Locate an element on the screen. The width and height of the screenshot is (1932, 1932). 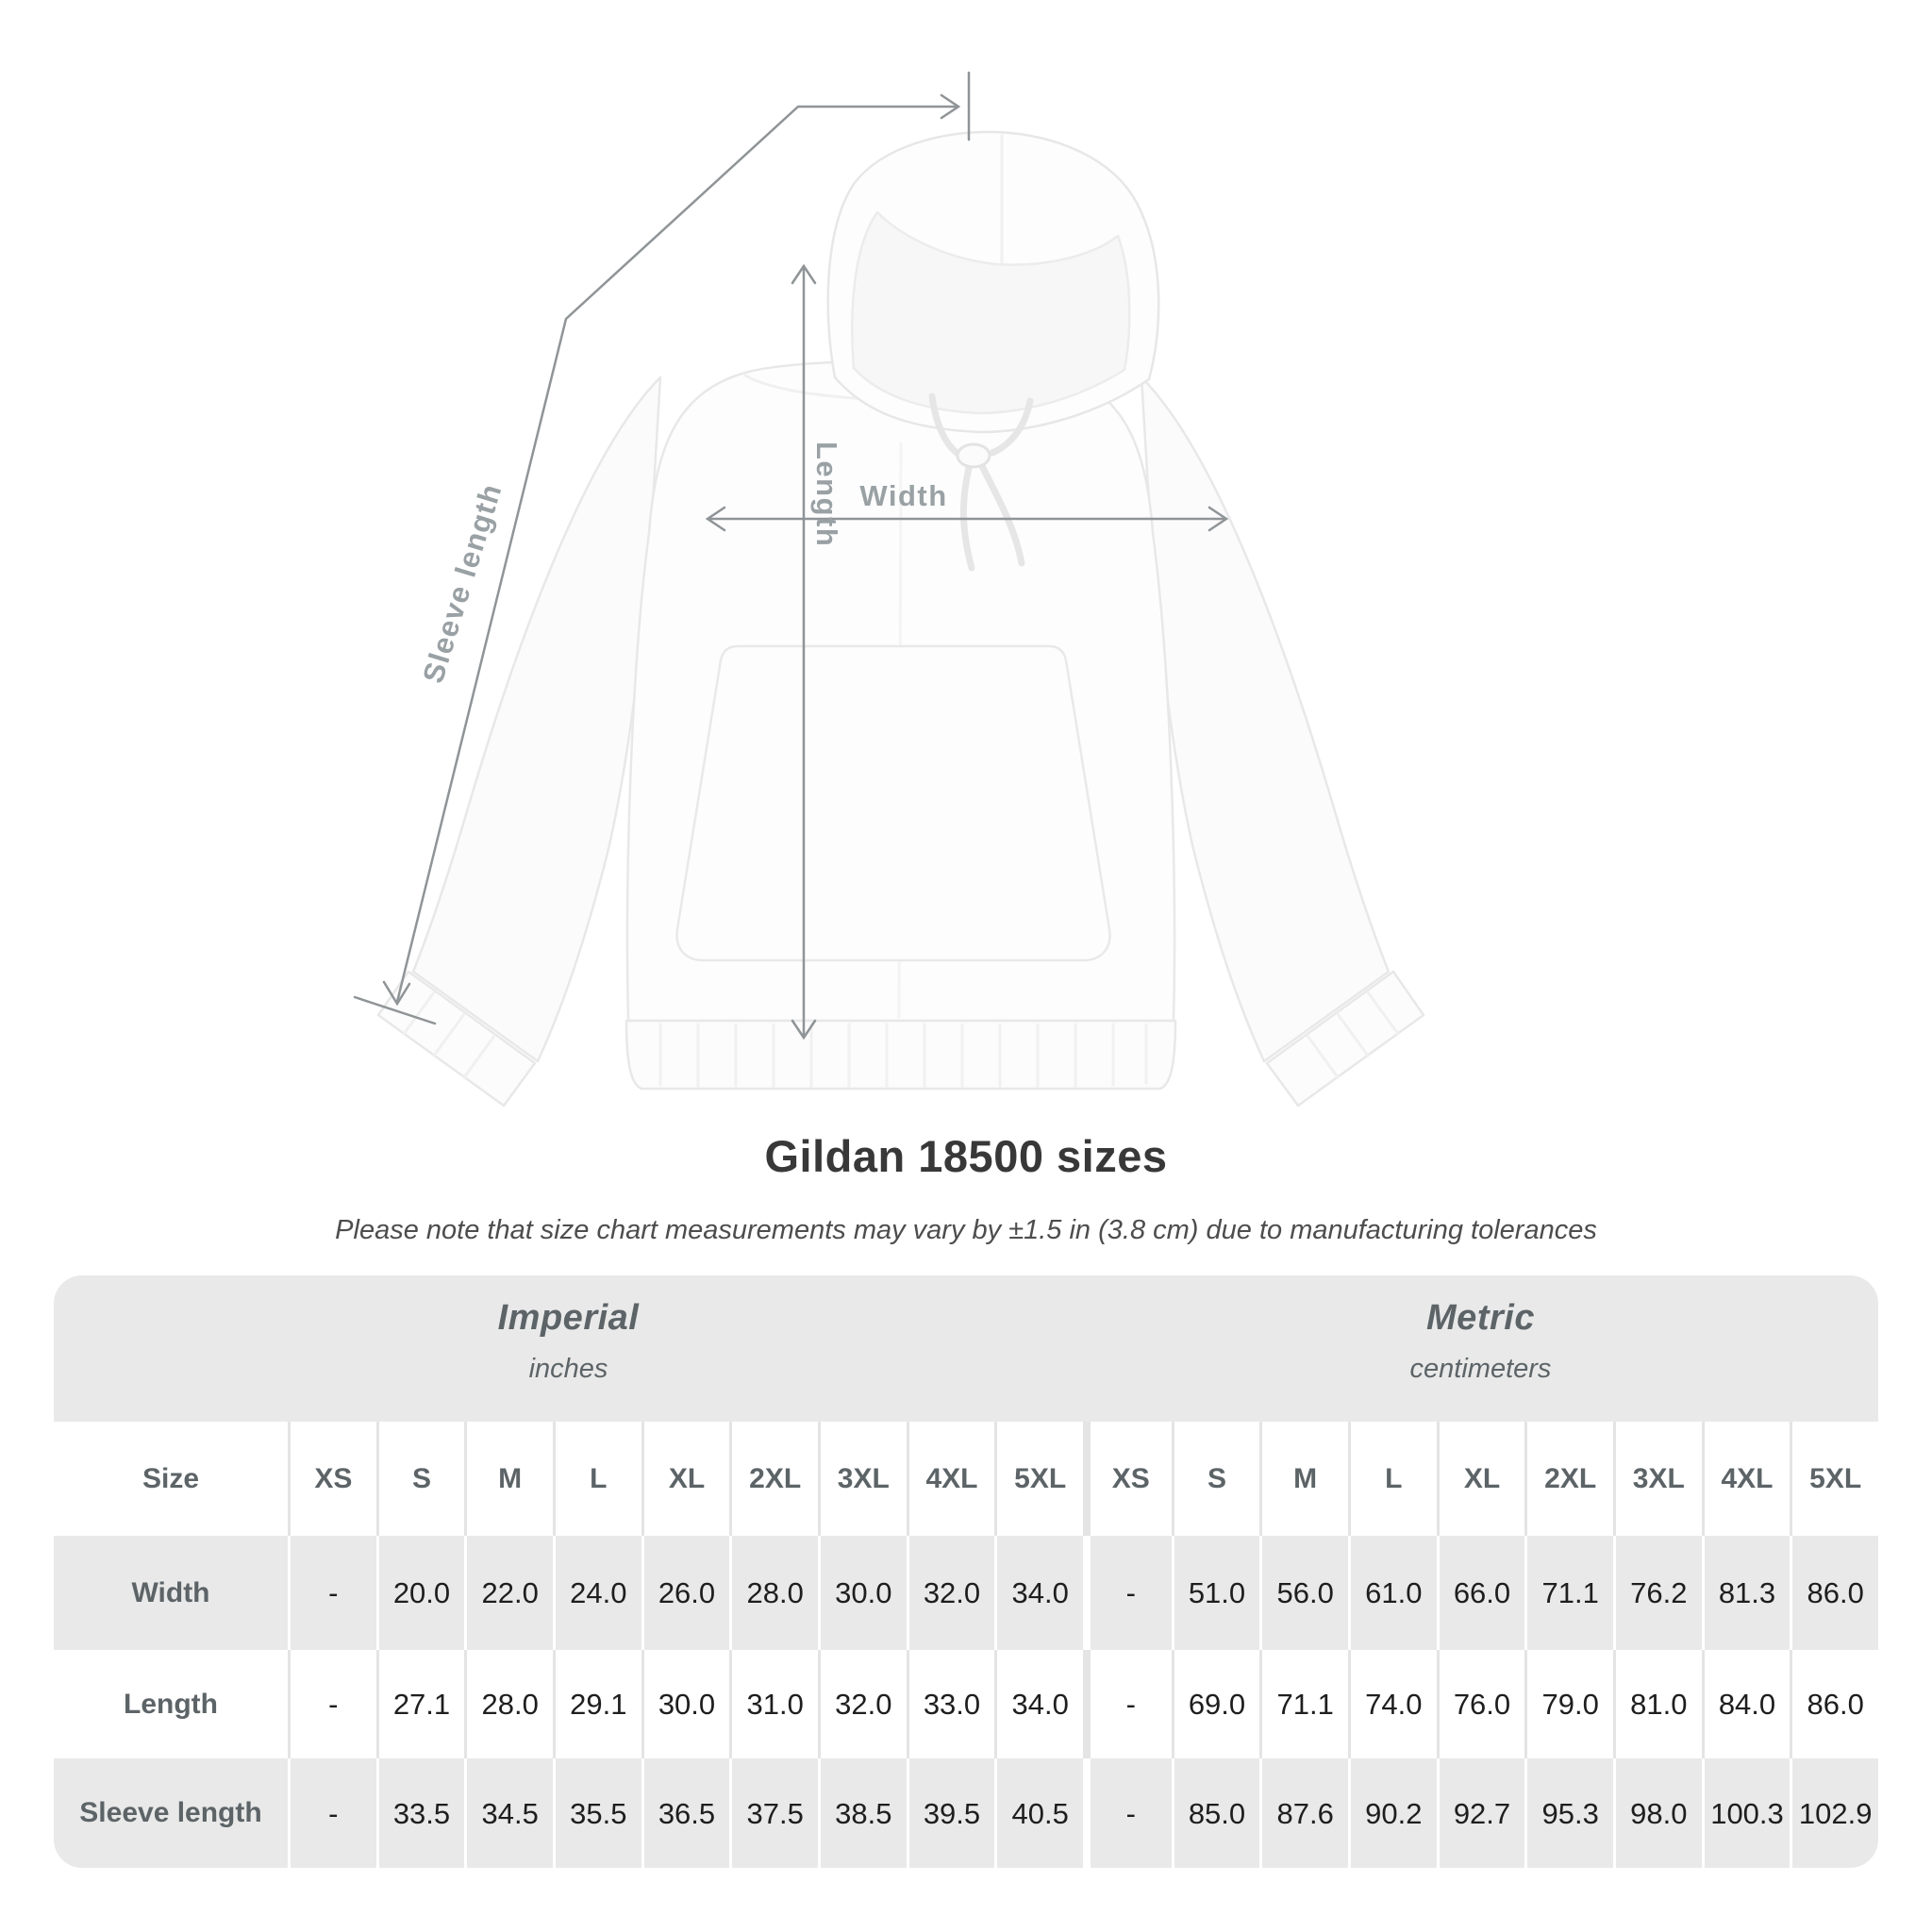
cell-imperial-1: 33.5 is located at coordinates (420, 1813).